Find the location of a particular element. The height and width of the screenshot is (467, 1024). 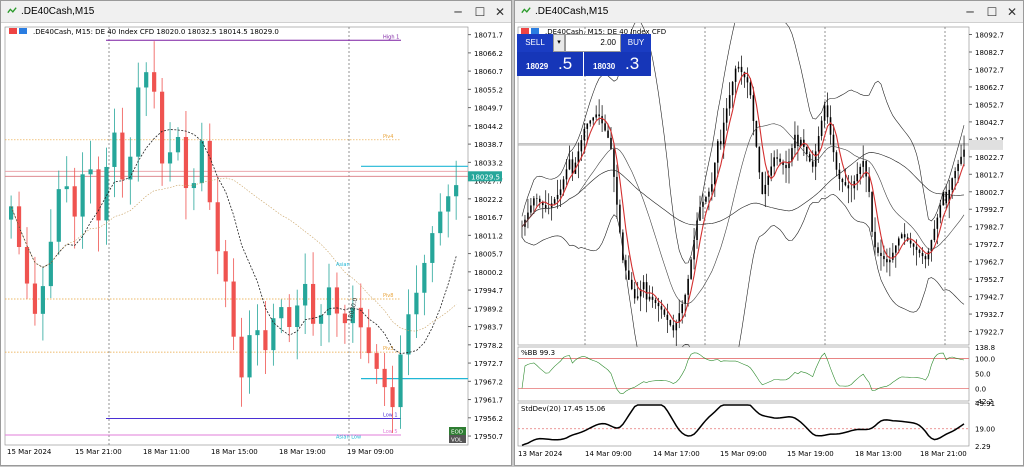

slow-ma-line is located at coordinates (743, 189).